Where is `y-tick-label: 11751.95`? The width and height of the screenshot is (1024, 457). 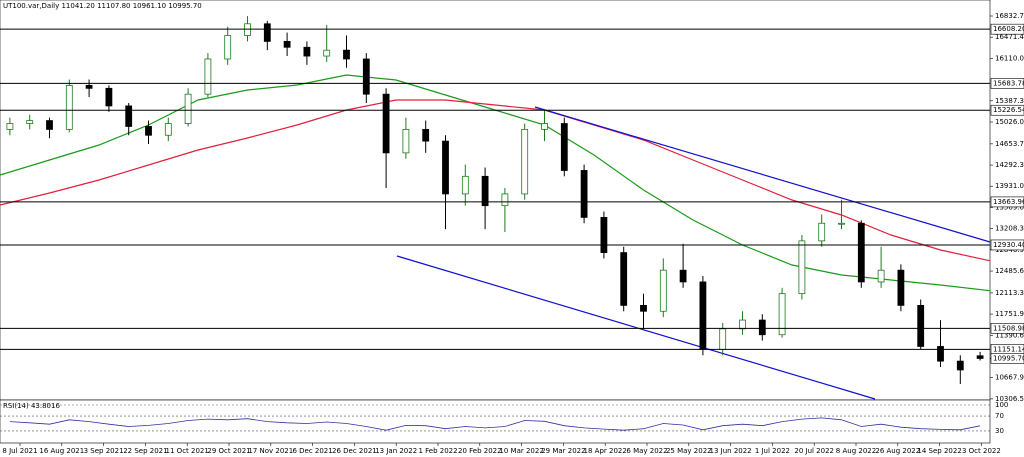
y-tick-label: 11751.95 is located at coordinates (1009, 314).